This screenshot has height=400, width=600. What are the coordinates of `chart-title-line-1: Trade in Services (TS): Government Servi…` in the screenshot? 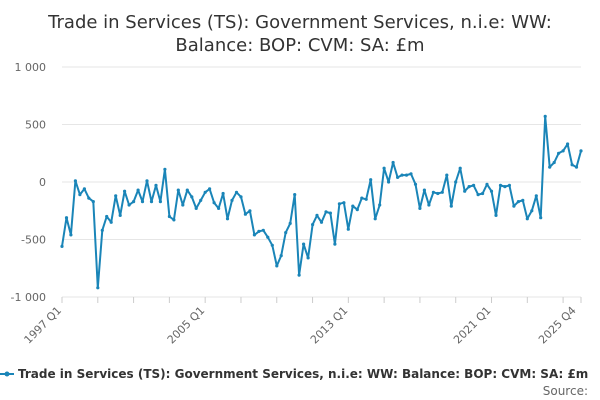 It's located at (299, 22).